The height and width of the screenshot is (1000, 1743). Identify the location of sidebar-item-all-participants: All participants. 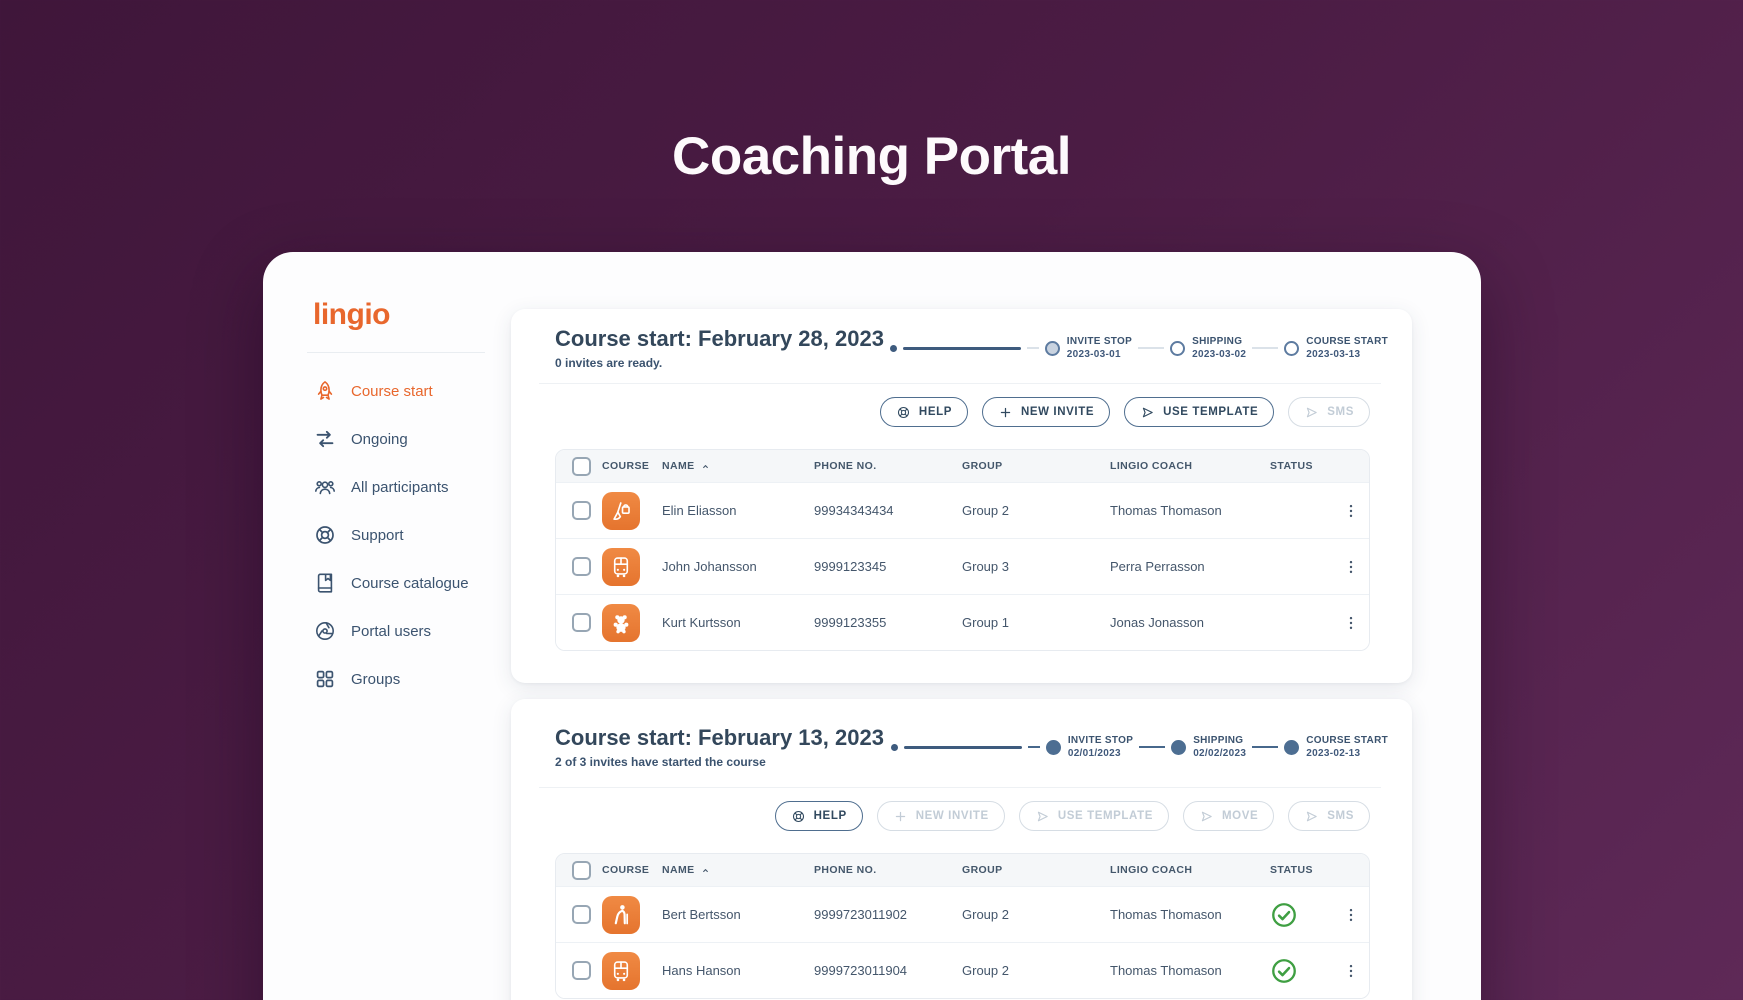
(412, 487).